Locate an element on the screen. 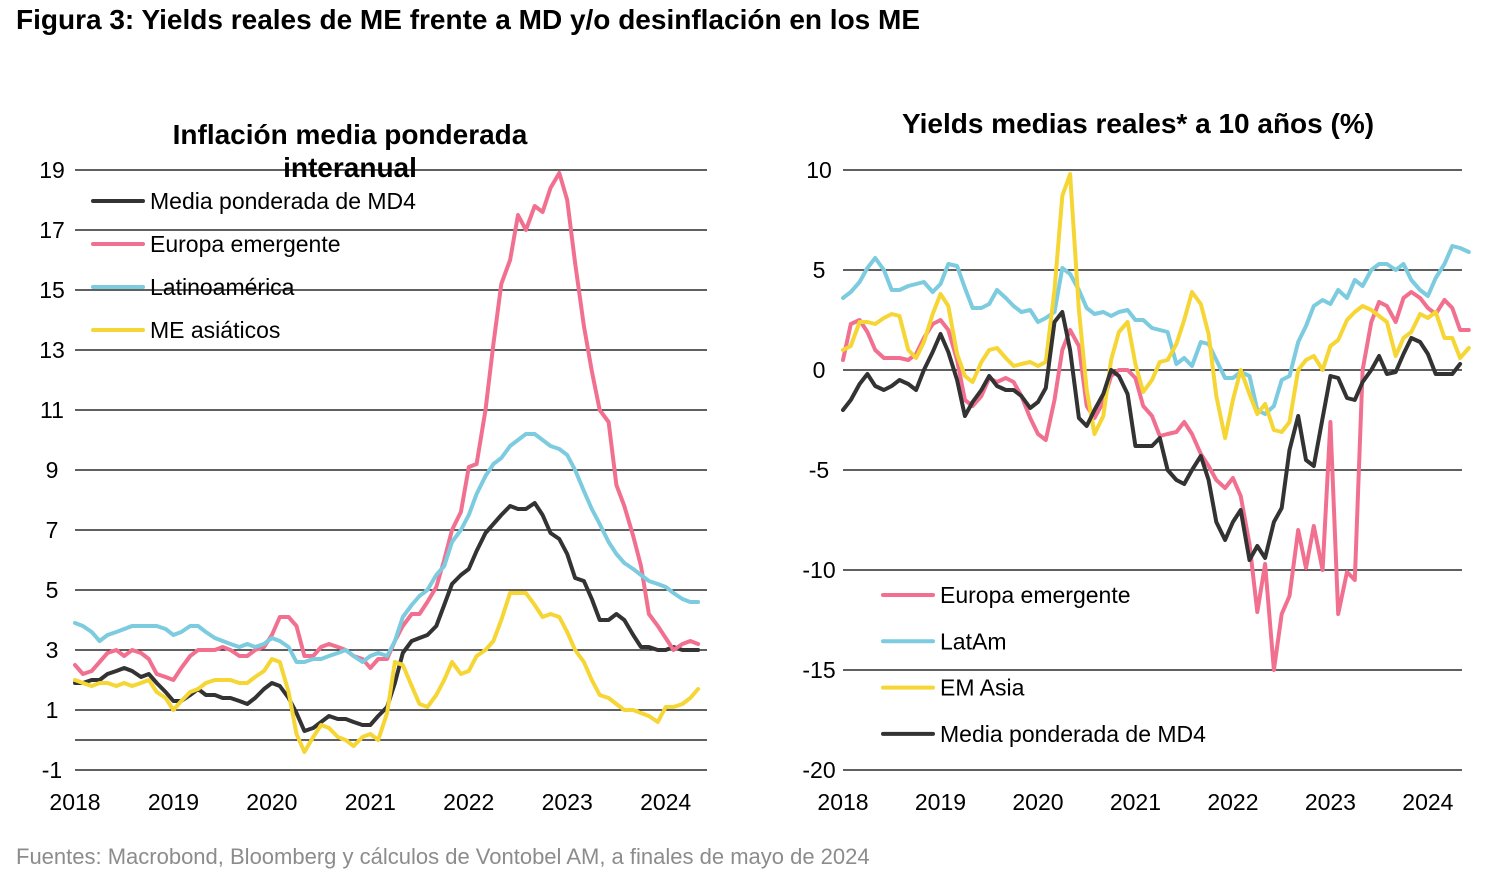 The width and height of the screenshot is (1500, 890). y-tick-label: -10 is located at coordinates (818, 570).